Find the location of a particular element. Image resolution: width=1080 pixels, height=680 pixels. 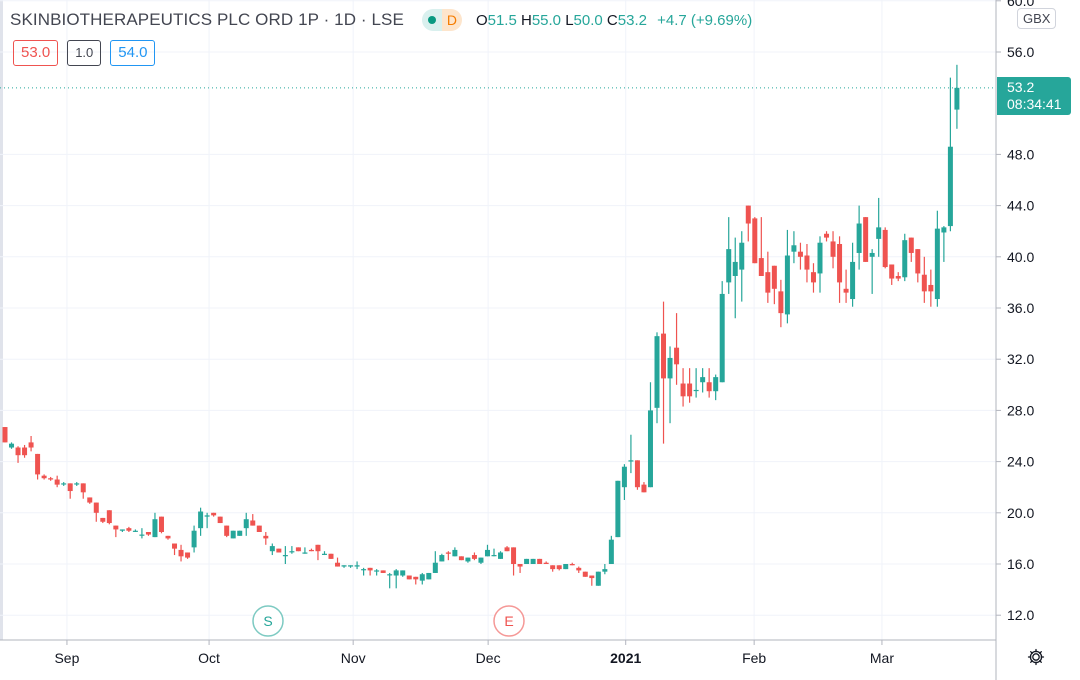

gear-icon is located at coordinates (1036, 657).